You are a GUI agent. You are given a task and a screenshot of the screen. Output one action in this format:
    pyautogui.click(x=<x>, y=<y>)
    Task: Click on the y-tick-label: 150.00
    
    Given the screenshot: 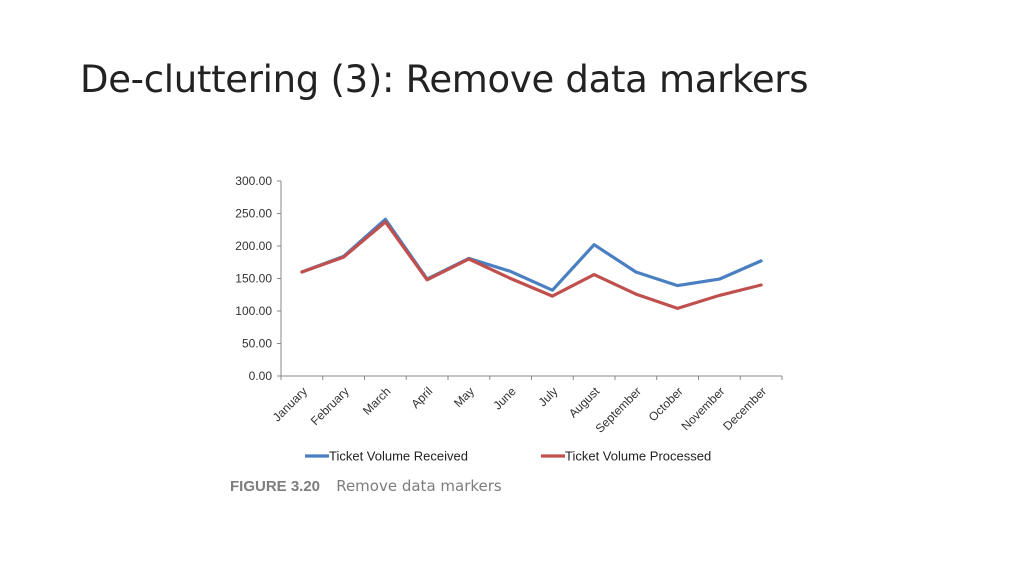 What is the action you would take?
    pyautogui.click(x=253, y=279)
    